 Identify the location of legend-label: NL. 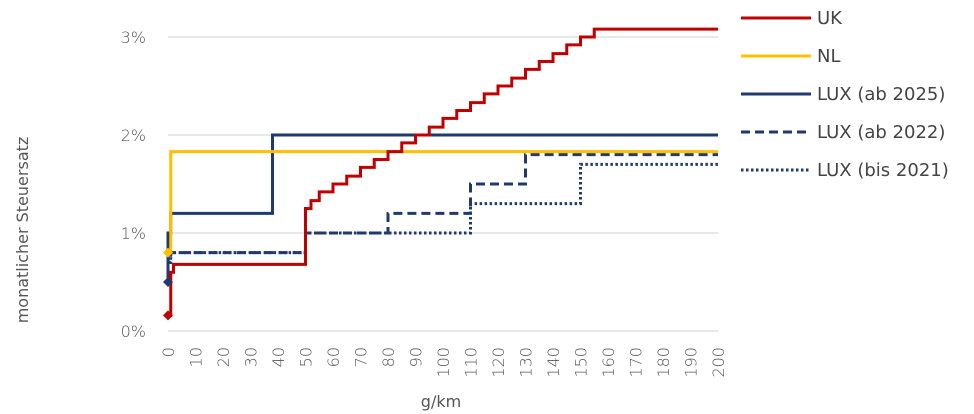
(829, 56).